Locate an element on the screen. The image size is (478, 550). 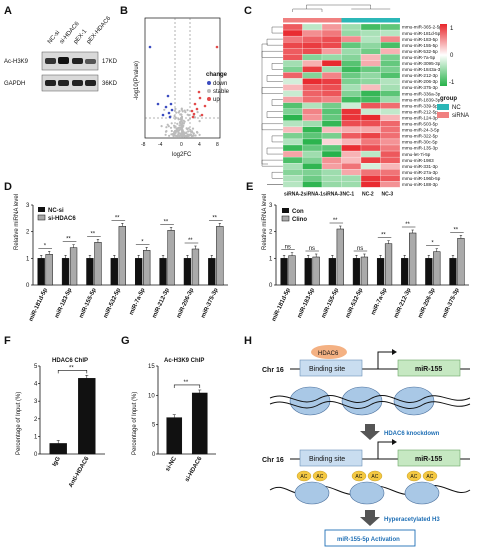
significance-bracket is located at coordinates (72, 372).